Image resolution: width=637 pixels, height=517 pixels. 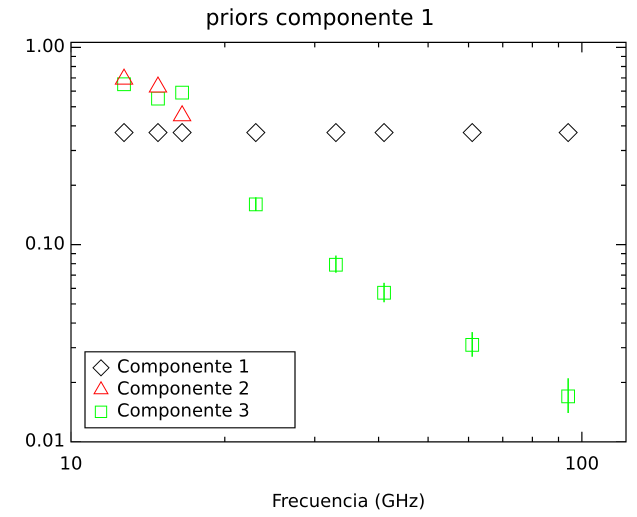 What do you see at coordinates (349, 501) in the screenshot?
I see `x-axis-title: Frecuencia (GHz)` at bounding box center [349, 501].